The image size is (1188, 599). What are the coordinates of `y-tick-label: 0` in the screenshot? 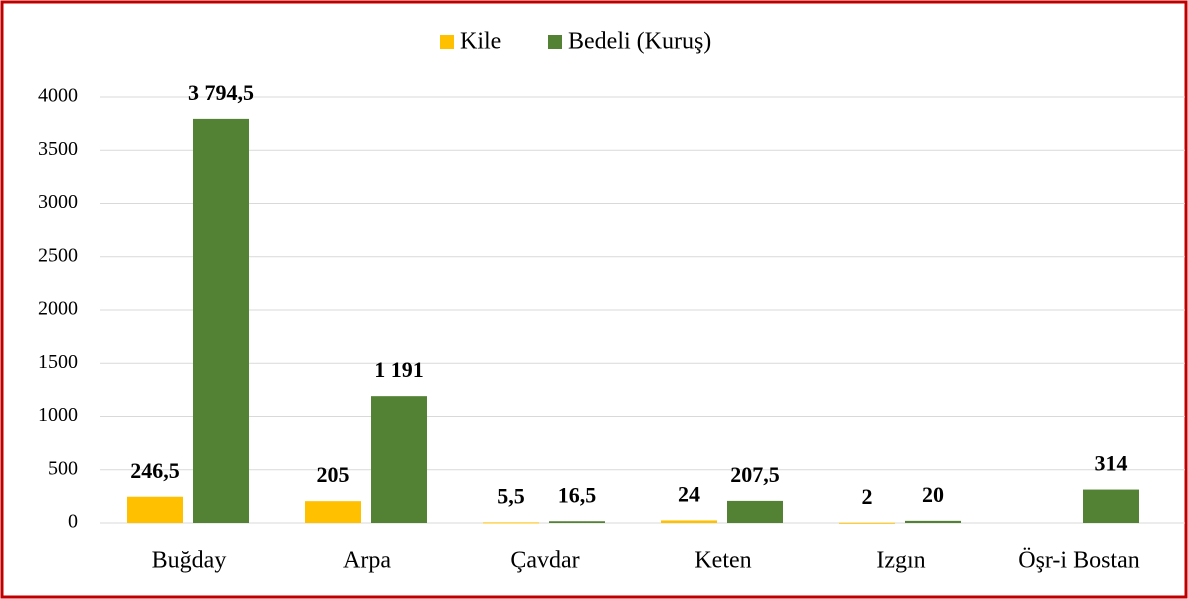 It's located at (73, 522).